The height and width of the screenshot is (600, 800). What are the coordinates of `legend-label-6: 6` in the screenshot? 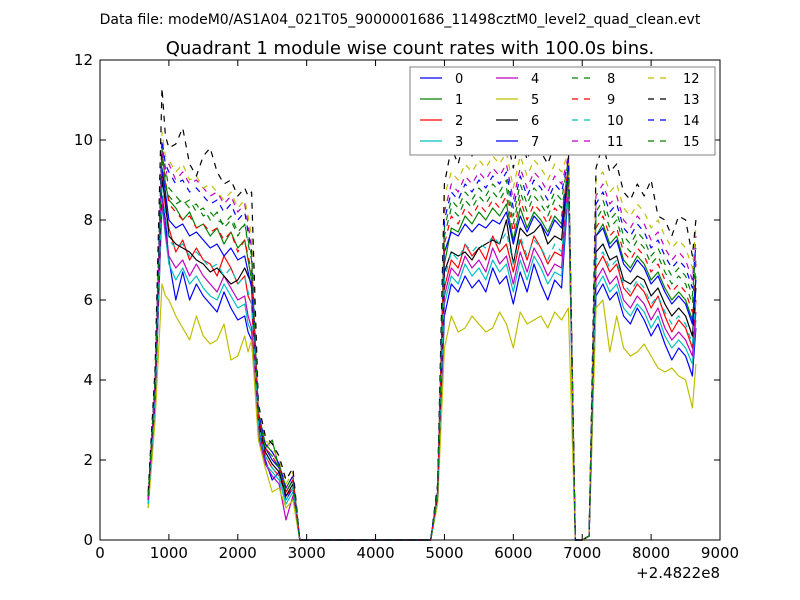 It's located at (535, 121).